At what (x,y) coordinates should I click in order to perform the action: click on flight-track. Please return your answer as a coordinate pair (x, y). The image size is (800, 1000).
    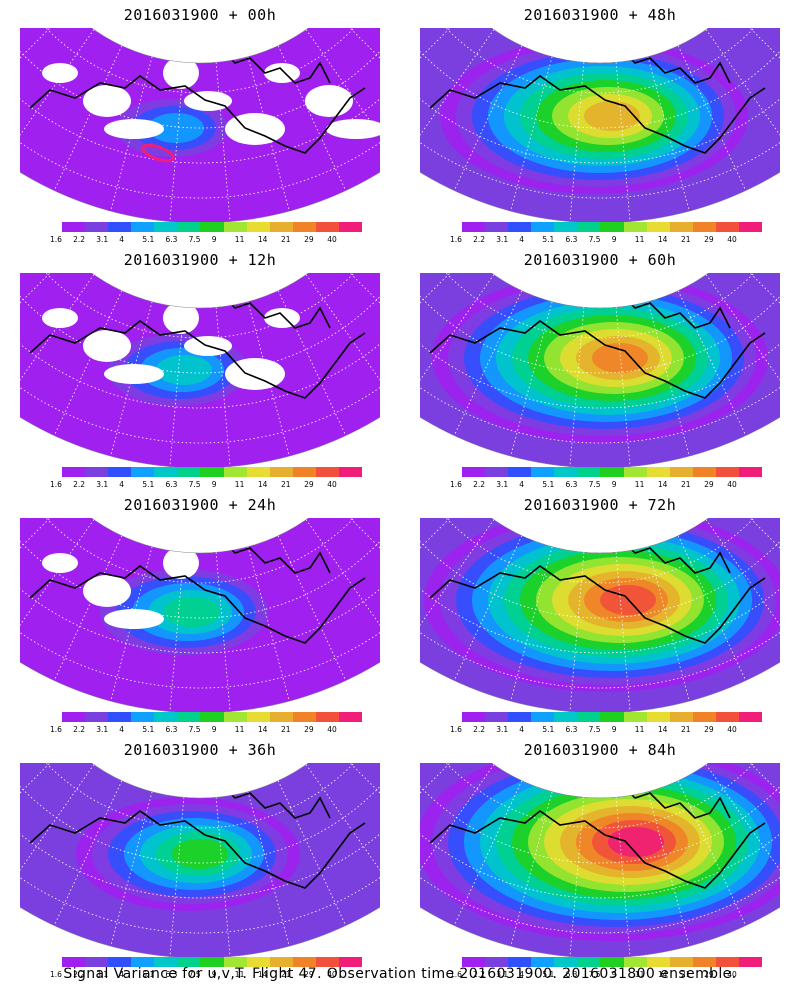
    Looking at the image, I should click on (158, 153).